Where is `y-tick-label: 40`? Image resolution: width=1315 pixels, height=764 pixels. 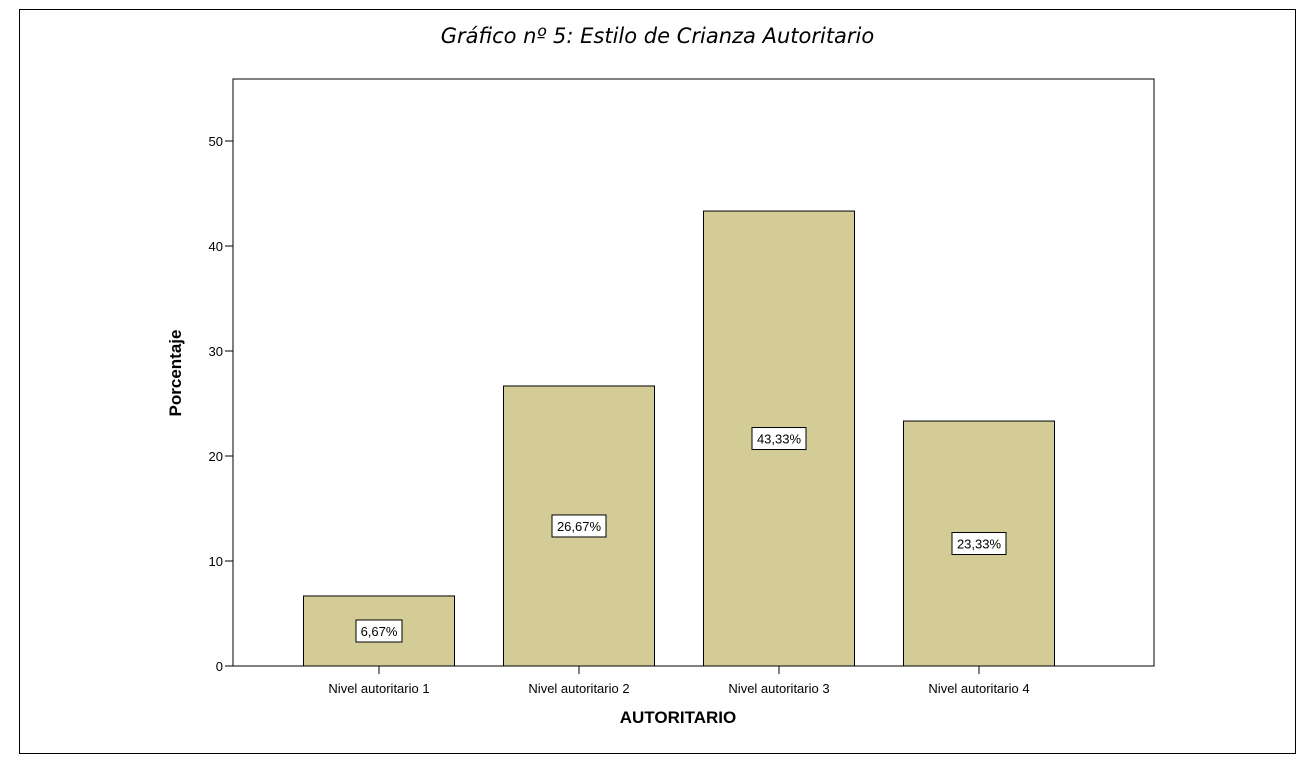 y-tick-label: 40 is located at coordinates (216, 246).